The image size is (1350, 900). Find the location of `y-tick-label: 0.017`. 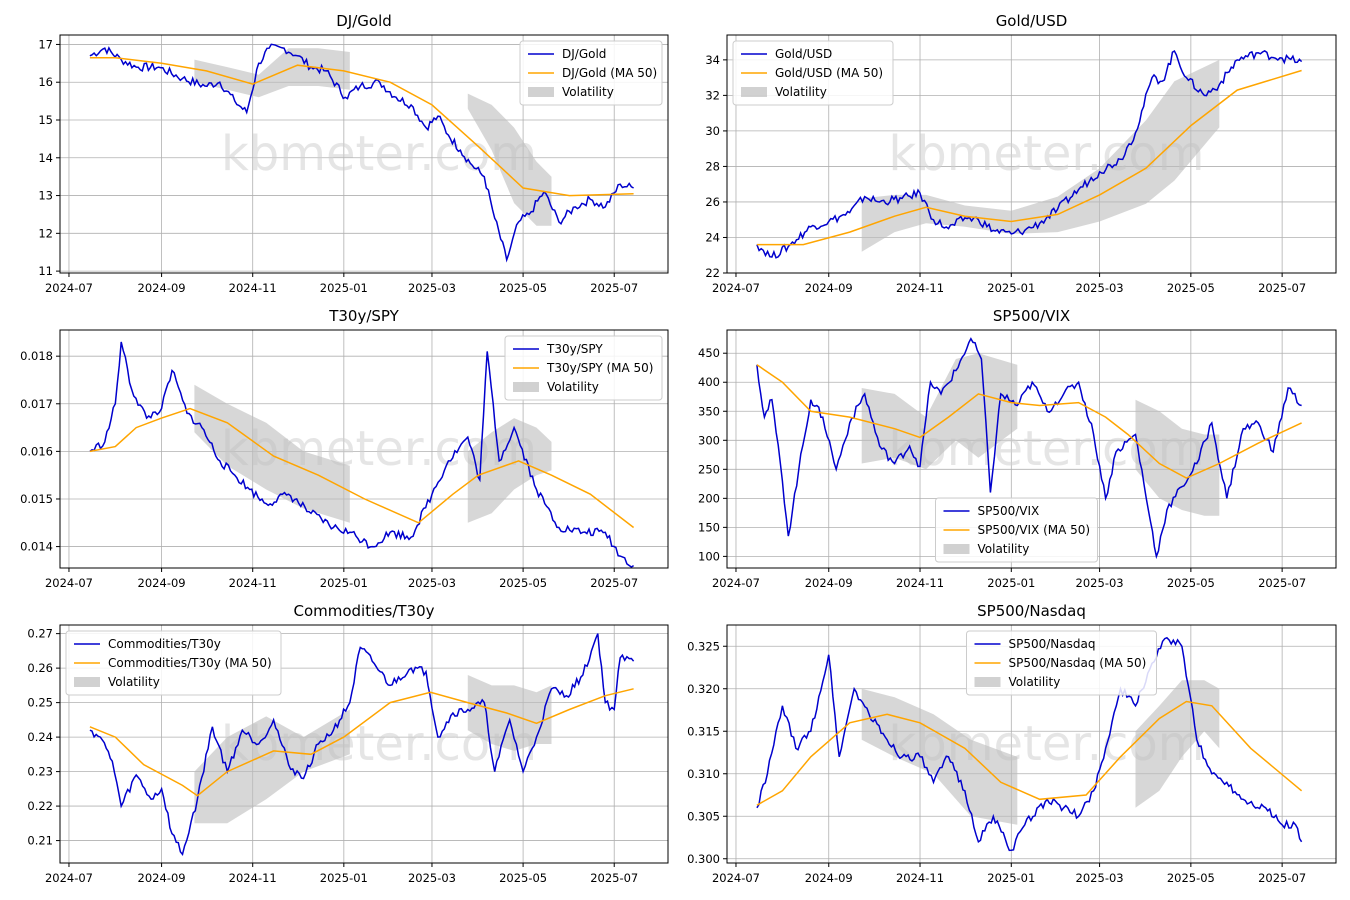

y-tick-label: 0.017 is located at coordinates (36, 404).